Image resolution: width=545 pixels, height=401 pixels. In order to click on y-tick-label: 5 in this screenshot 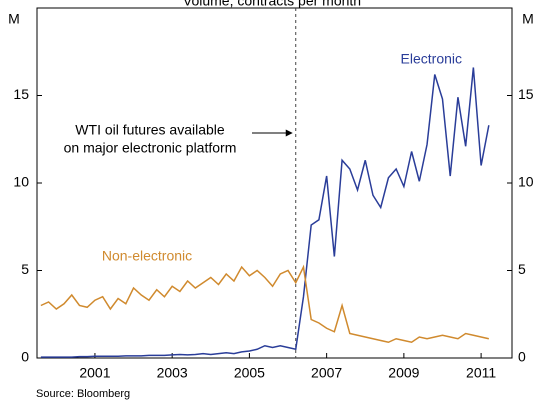, I will do `click(25, 269)`.